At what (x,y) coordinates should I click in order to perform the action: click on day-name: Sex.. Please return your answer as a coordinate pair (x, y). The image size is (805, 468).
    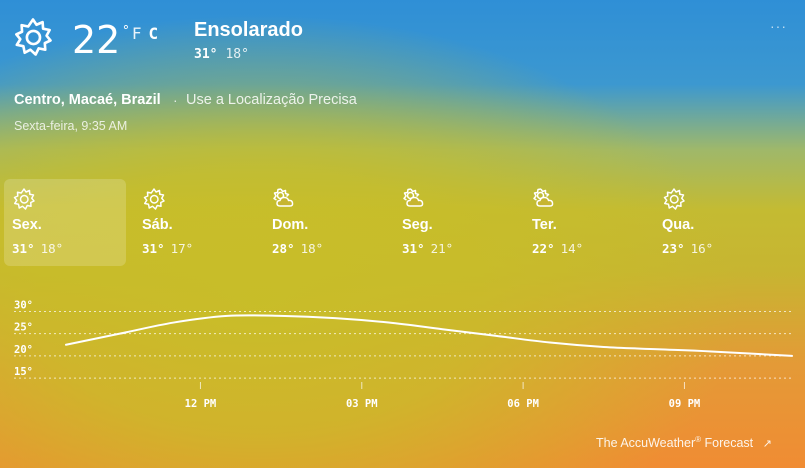
    Looking at the image, I should click on (27, 225).